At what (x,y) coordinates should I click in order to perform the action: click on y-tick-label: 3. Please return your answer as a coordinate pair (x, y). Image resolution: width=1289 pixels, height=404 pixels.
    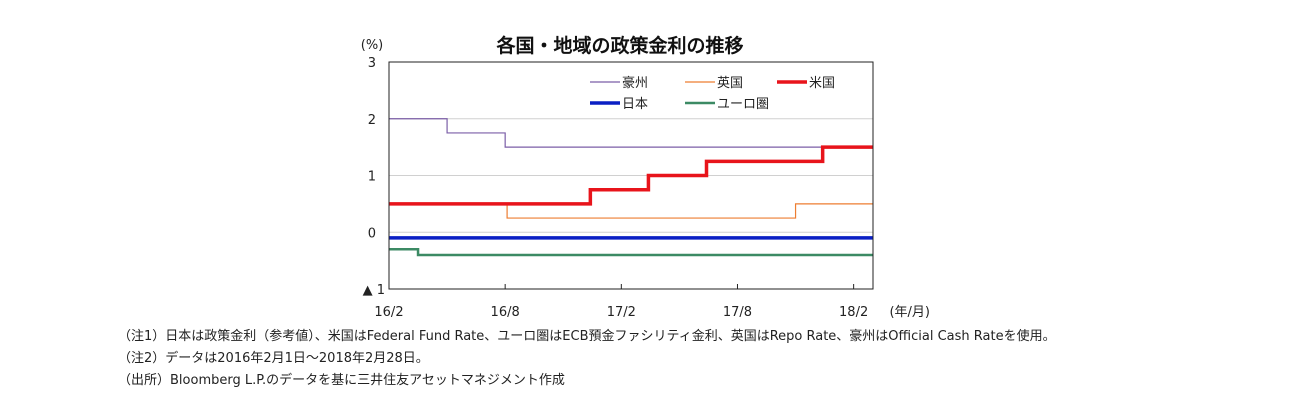
    Looking at the image, I should click on (372, 63).